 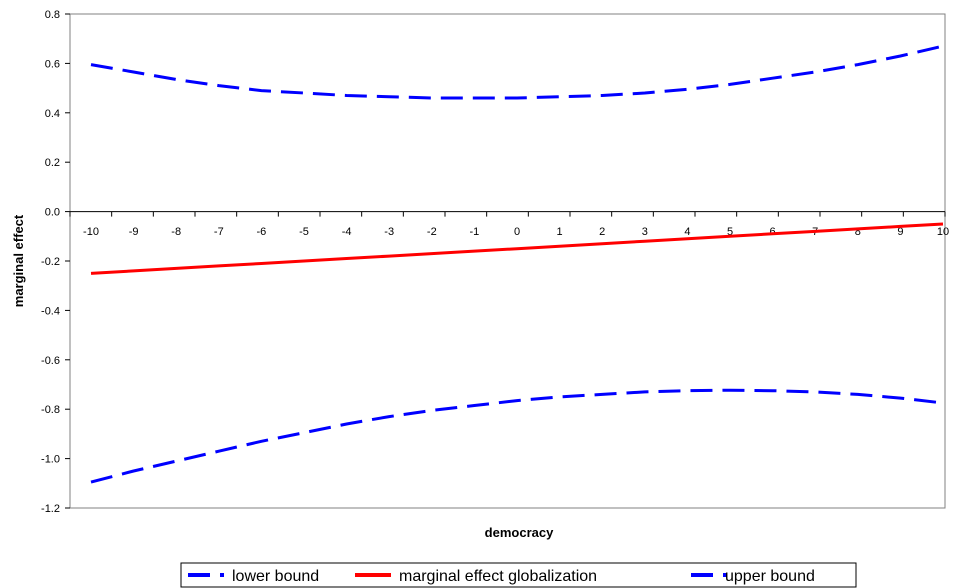 I want to click on y-tick-label: -0.6, so click(x=50, y=361).